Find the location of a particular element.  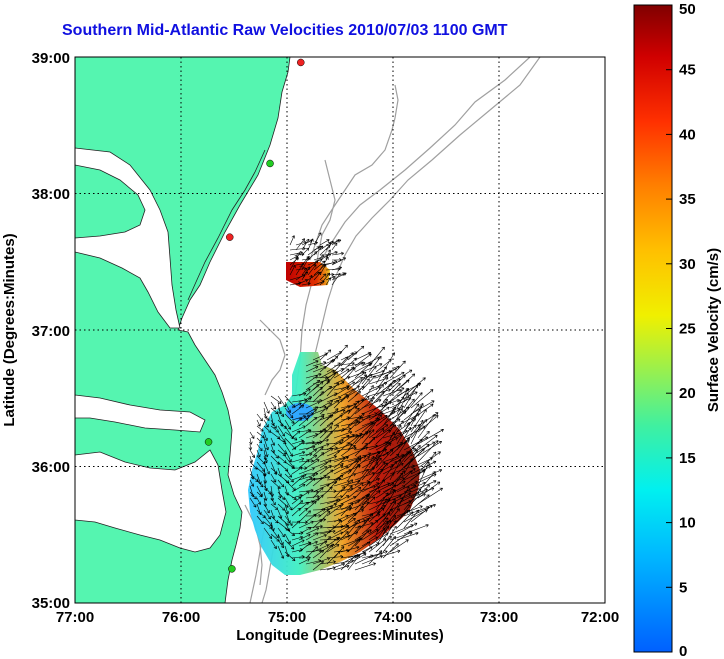

y-tick-label: 37:00 is located at coordinates (51, 331).